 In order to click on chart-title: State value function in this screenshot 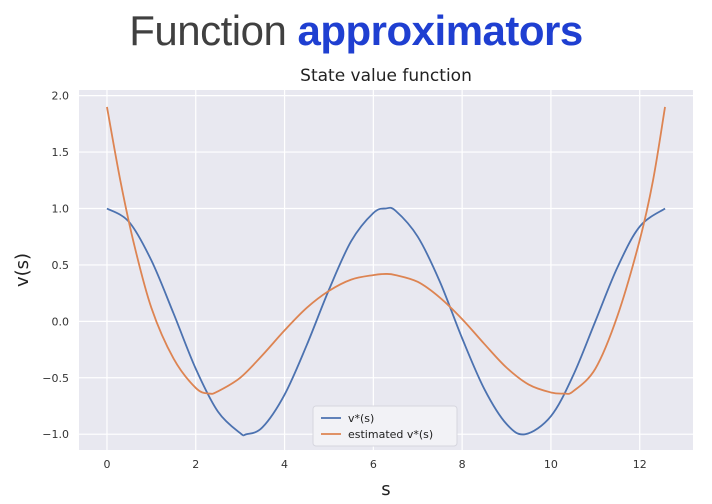, I will do `click(386, 76)`.